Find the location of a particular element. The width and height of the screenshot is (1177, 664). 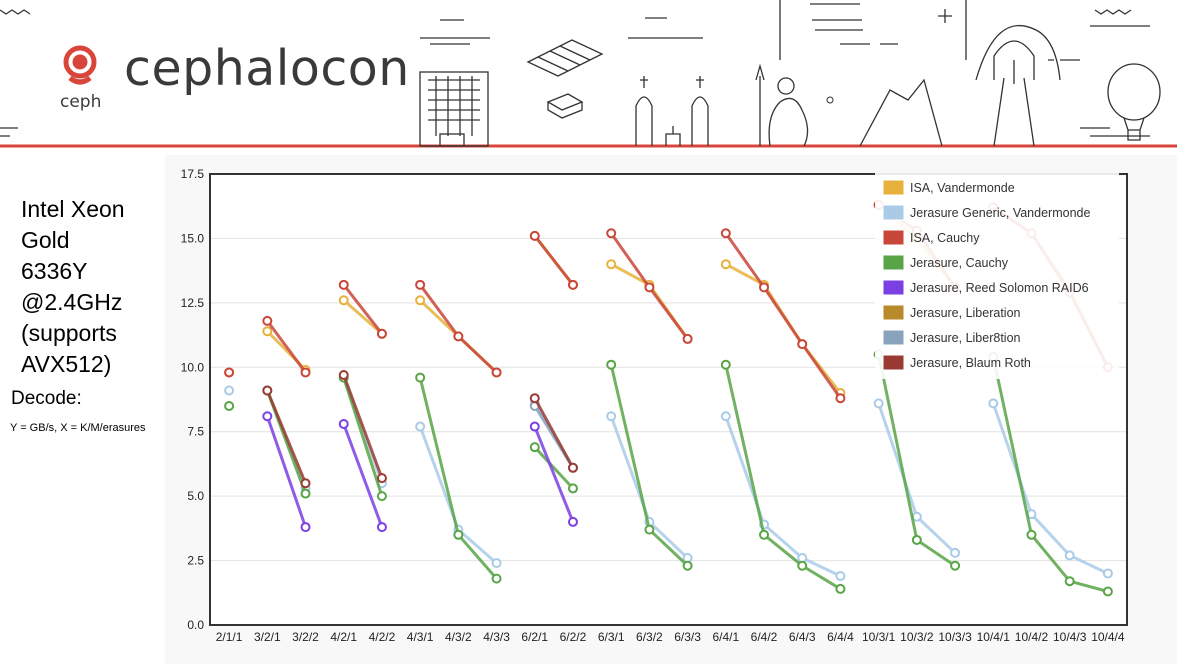

x-tick-label: 4/3/3 is located at coordinates (496, 637).